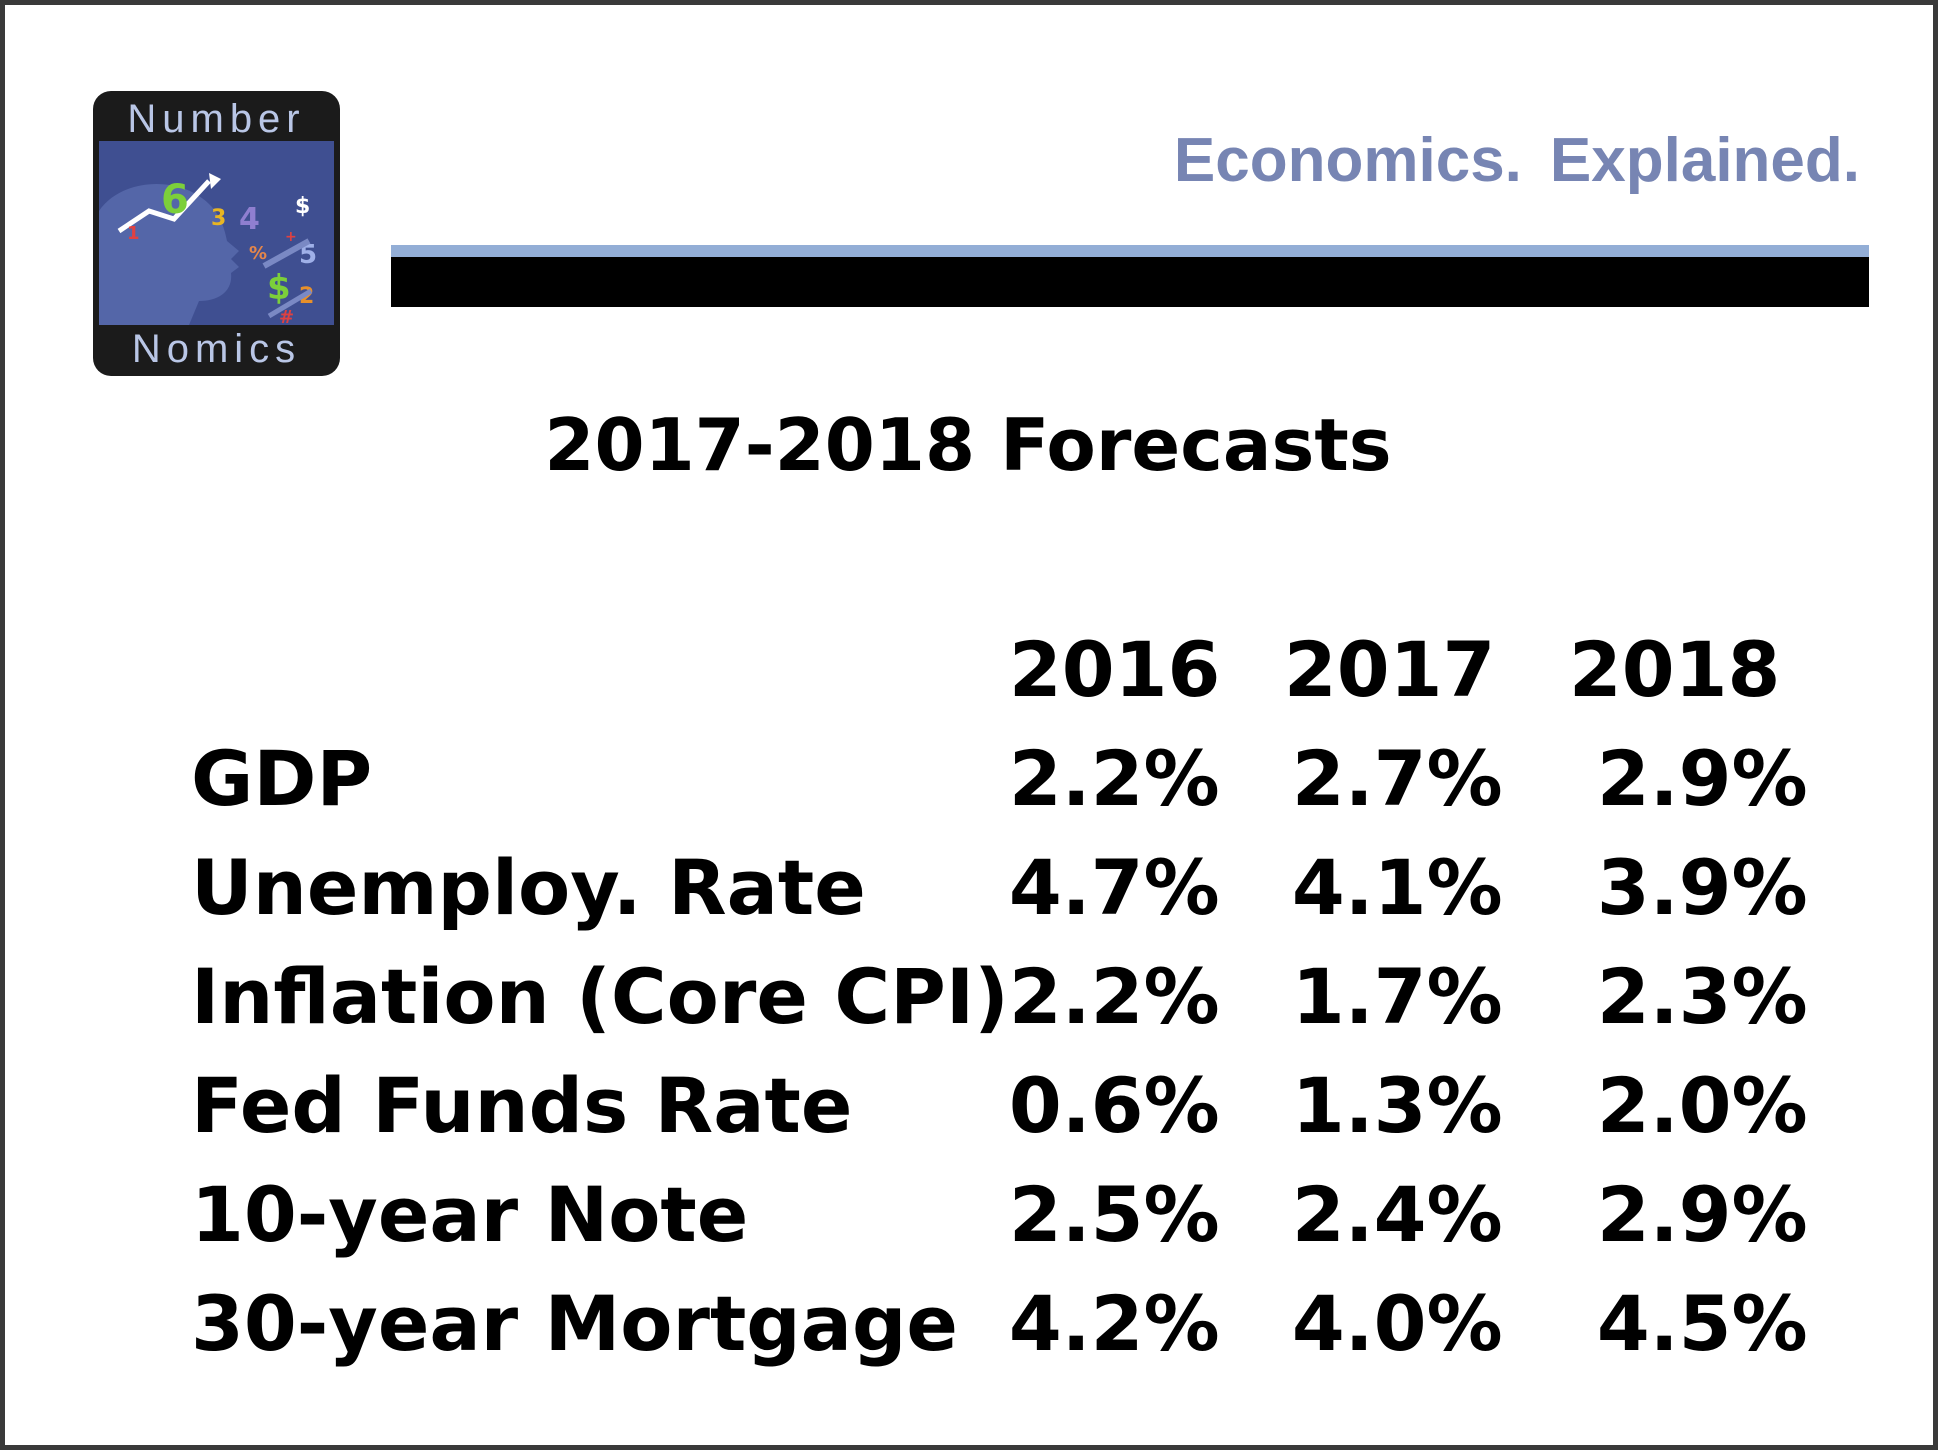 This screenshot has height=1450, width=1938. I want to click on cell-2018: 4.5%, so click(1702, 1323).